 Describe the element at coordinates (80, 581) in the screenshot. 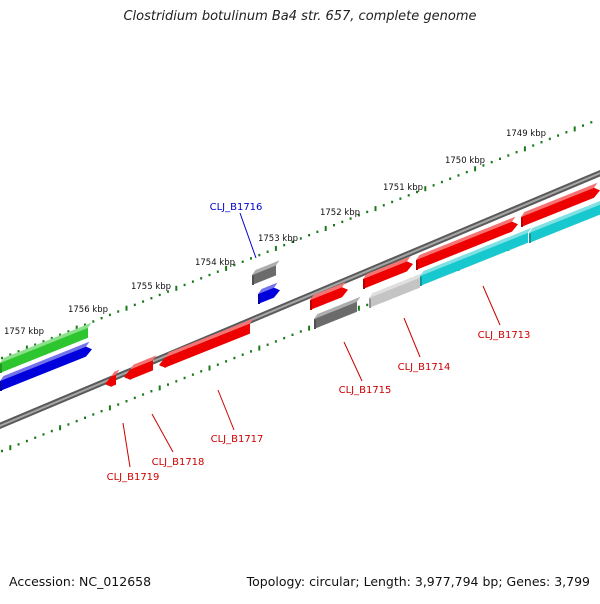

I see `accession-text: Accession: NC_012658` at that location.